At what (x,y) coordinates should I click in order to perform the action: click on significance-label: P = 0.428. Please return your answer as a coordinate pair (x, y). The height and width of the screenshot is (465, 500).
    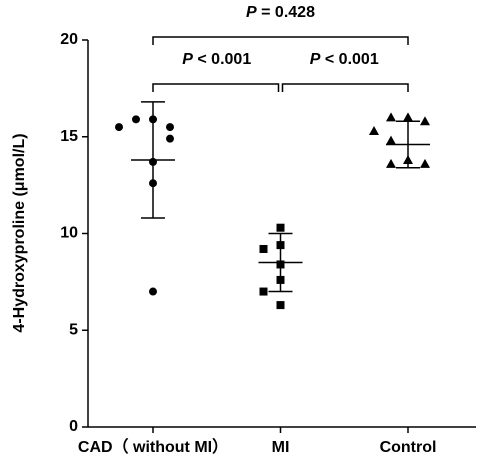
    Looking at the image, I should click on (280, 12).